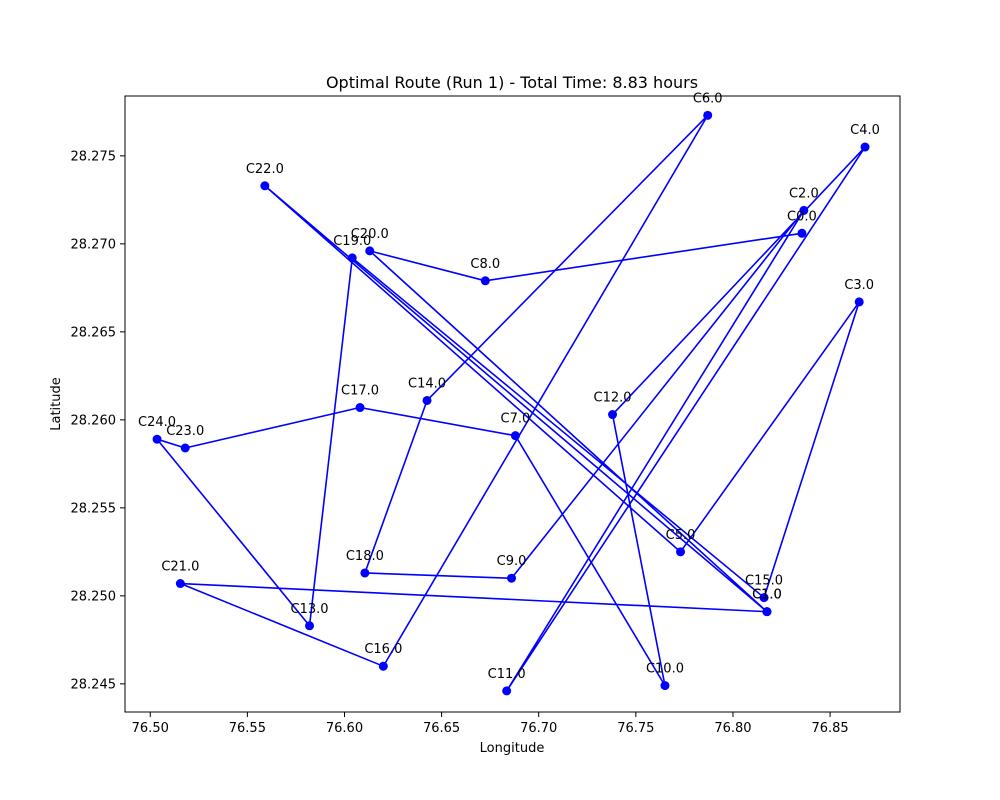 The height and width of the screenshot is (800, 1000). What do you see at coordinates (804, 193) in the screenshot?
I see `point-label: C2.0` at bounding box center [804, 193].